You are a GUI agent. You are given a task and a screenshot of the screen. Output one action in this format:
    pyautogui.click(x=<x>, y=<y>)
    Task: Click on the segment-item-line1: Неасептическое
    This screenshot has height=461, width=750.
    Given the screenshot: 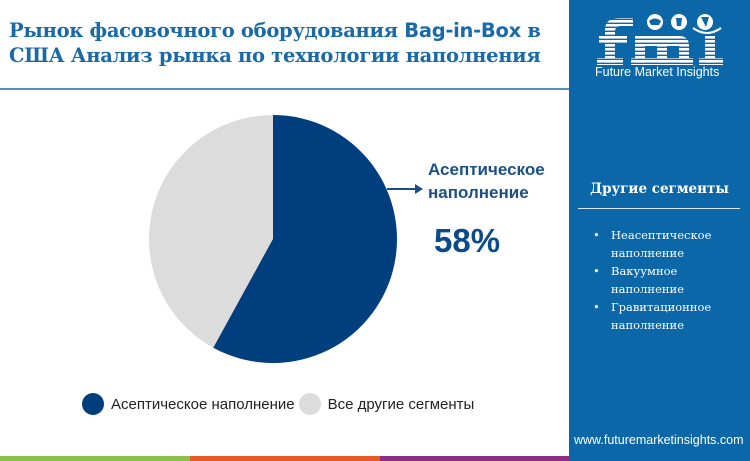 What is the action you would take?
    pyautogui.click(x=661, y=235)
    